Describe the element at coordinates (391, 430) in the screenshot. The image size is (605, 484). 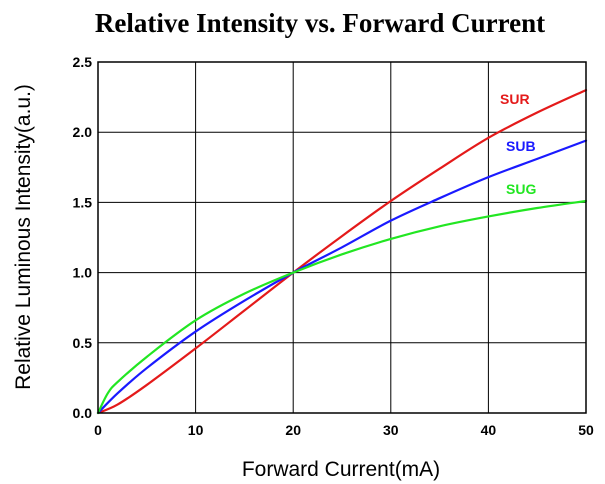
I see `x-tick-label: 30` at that location.